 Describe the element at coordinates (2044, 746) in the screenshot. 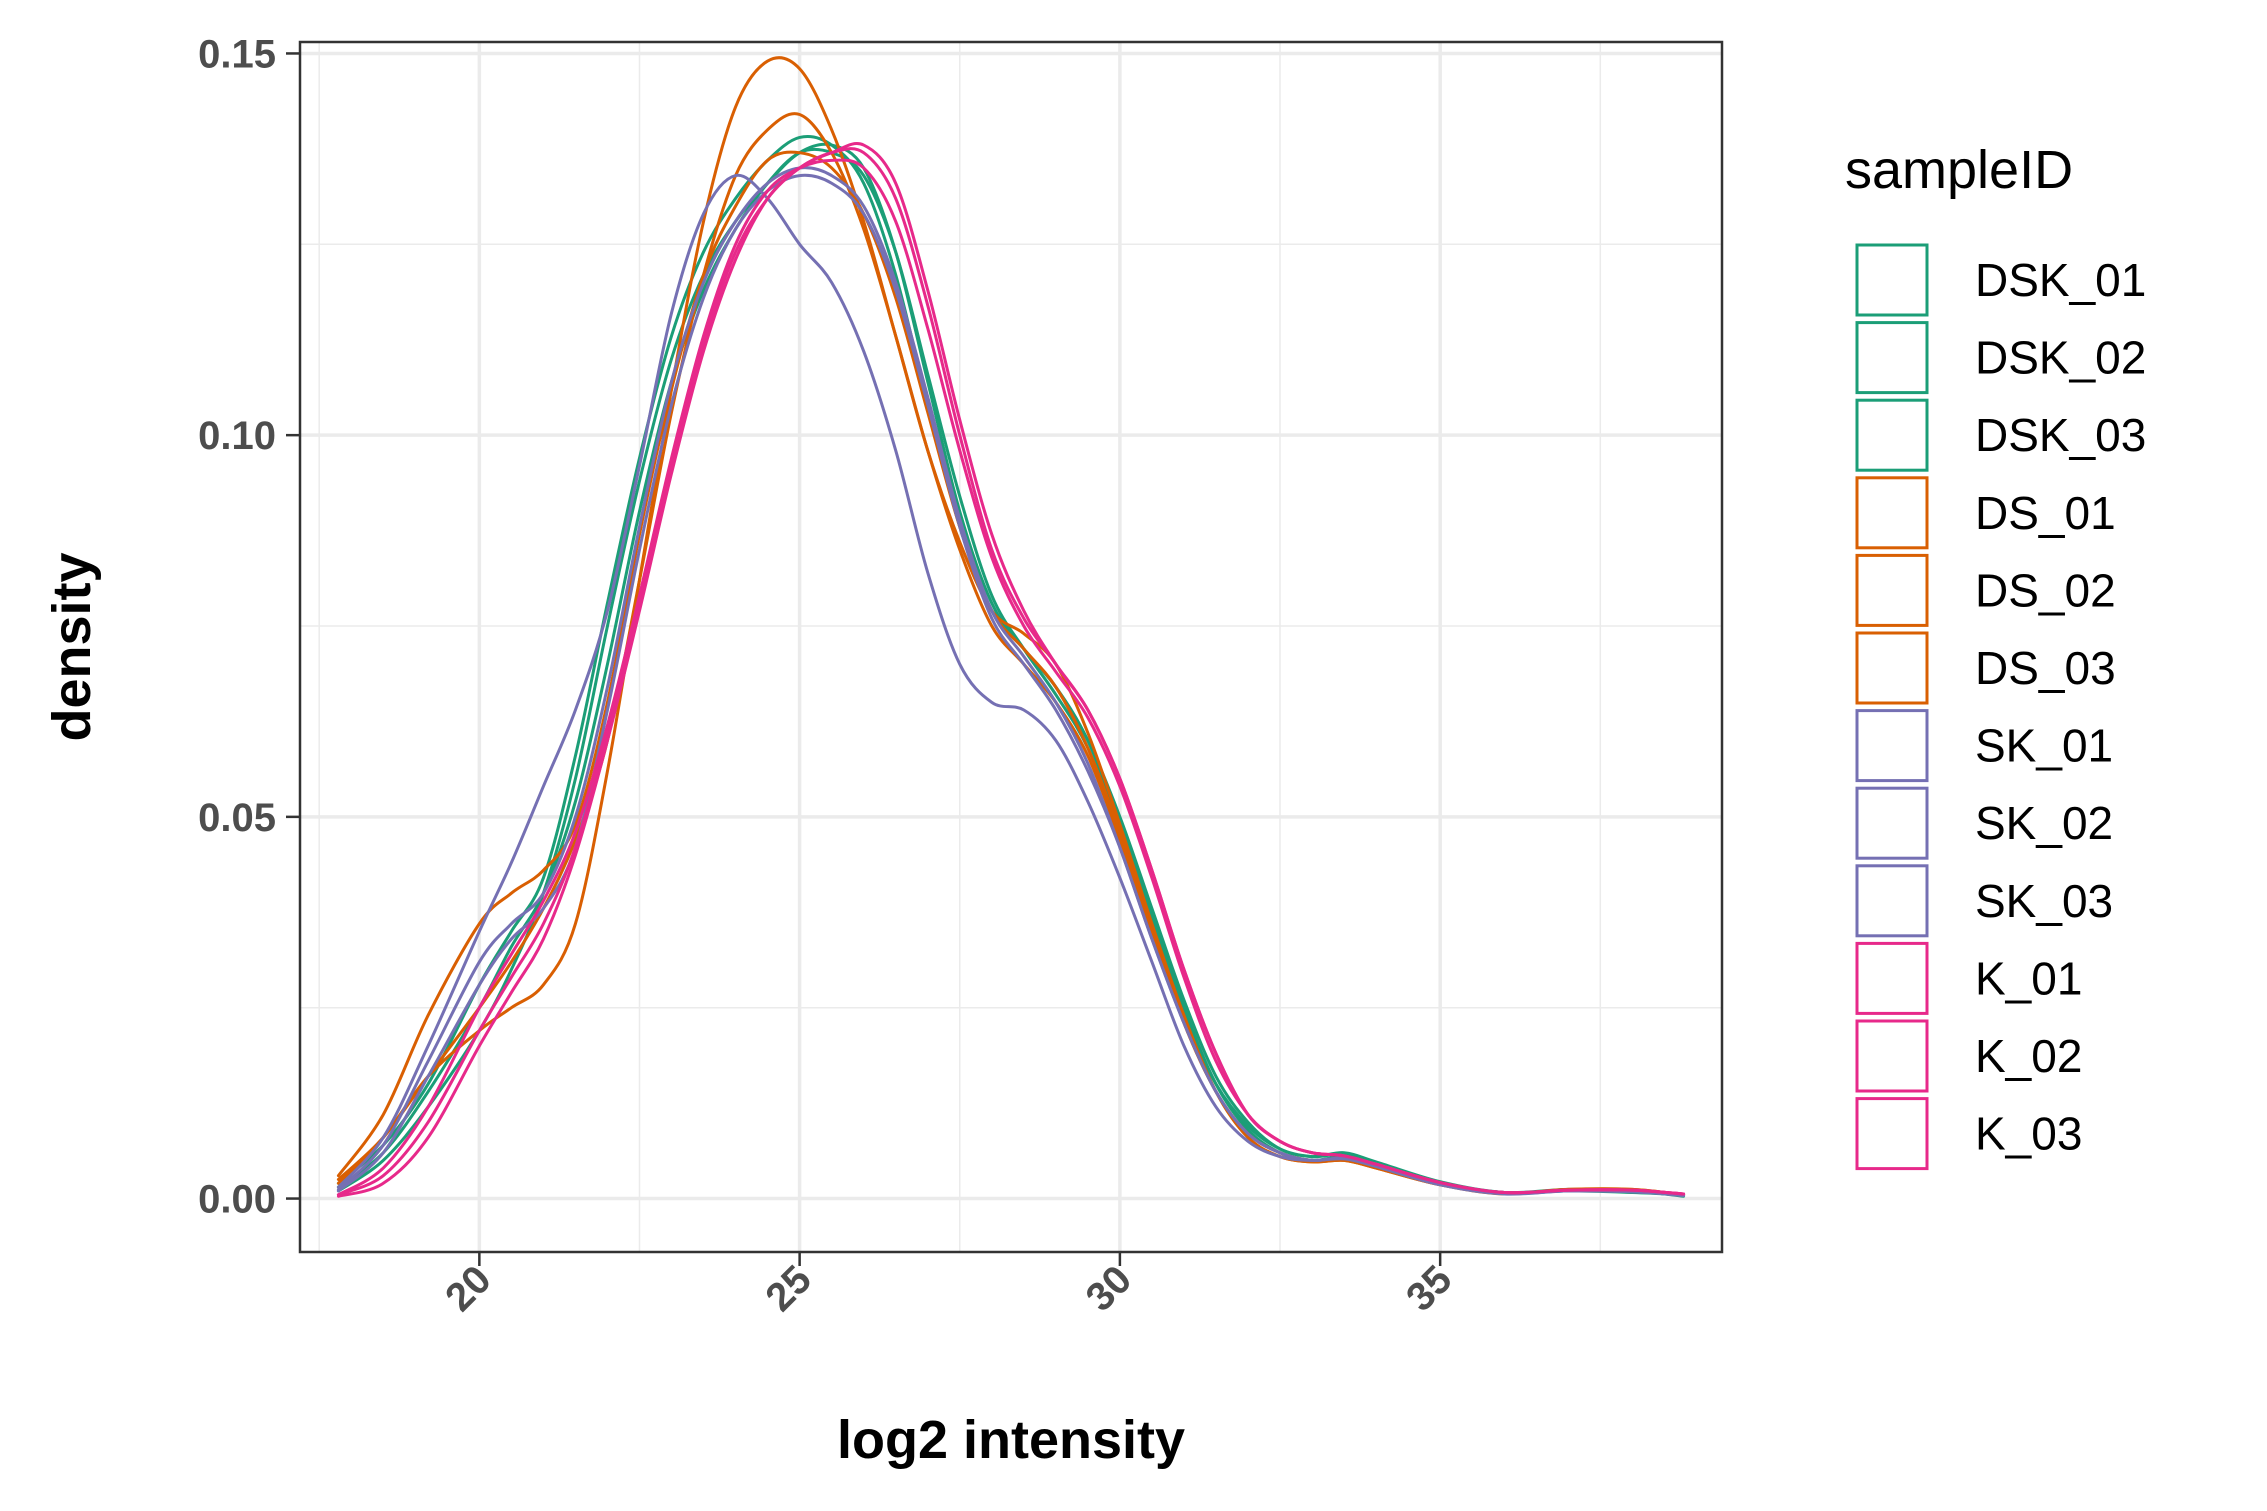

I see `legend-label: SK_01` at that location.